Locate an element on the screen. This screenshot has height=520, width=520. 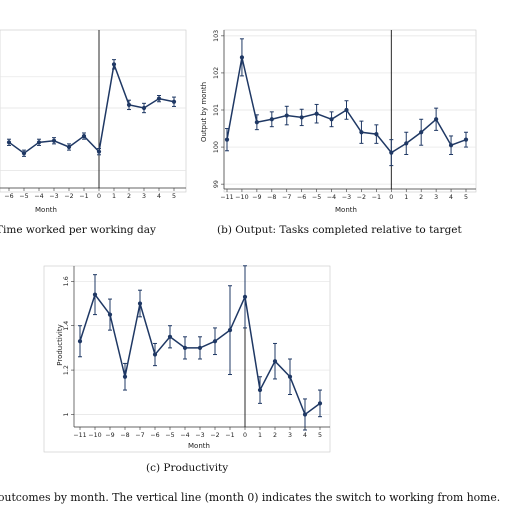
pa-x-tick-label: 3 is located at coordinates (144, 196).